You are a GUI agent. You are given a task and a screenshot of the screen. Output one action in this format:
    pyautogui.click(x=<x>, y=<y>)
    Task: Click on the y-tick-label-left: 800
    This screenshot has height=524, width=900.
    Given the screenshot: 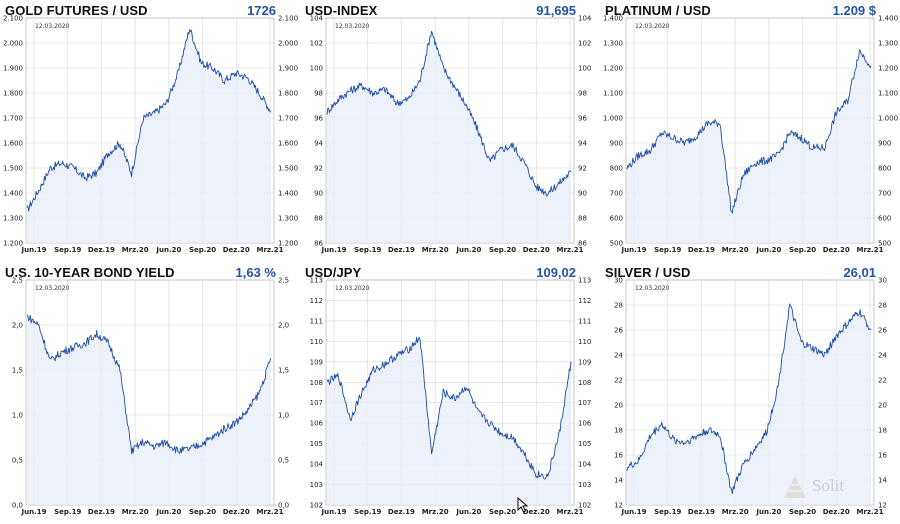 What is the action you would take?
    pyautogui.click(x=616, y=169)
    